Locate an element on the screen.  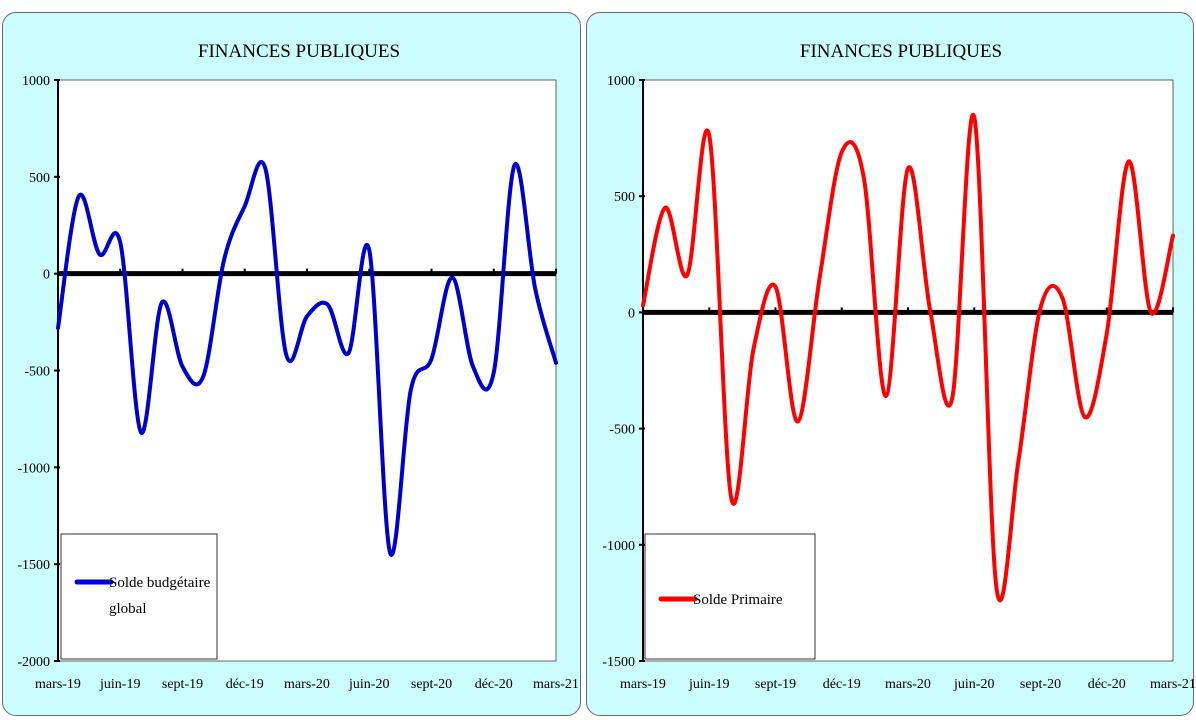
y-tick-label: -2000 is located at coordinates (33, 662).